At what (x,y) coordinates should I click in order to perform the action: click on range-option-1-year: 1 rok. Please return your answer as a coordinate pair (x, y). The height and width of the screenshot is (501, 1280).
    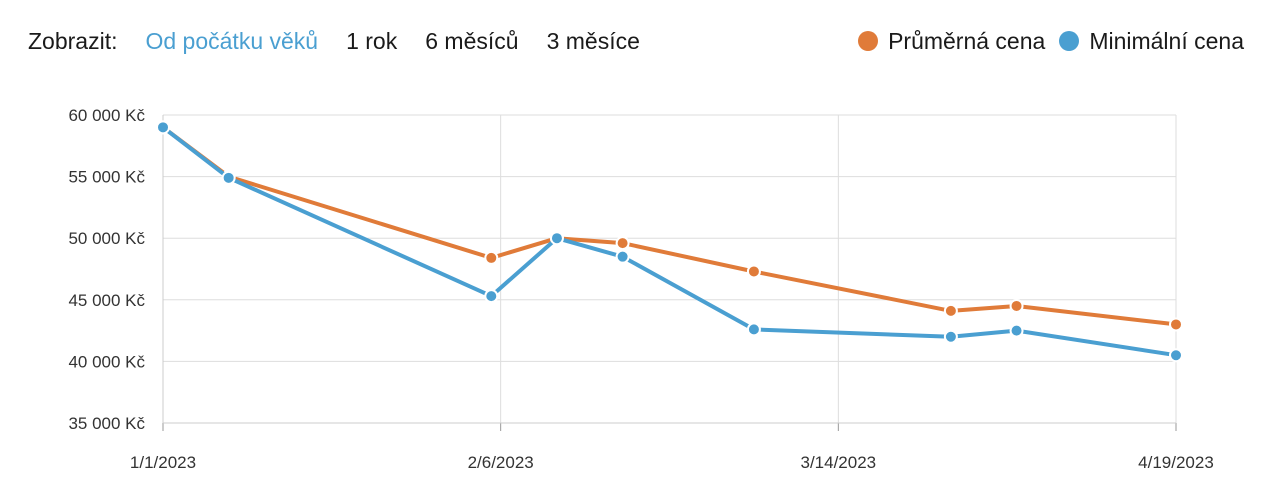
    Looking at the image, I should click on (372, 41).